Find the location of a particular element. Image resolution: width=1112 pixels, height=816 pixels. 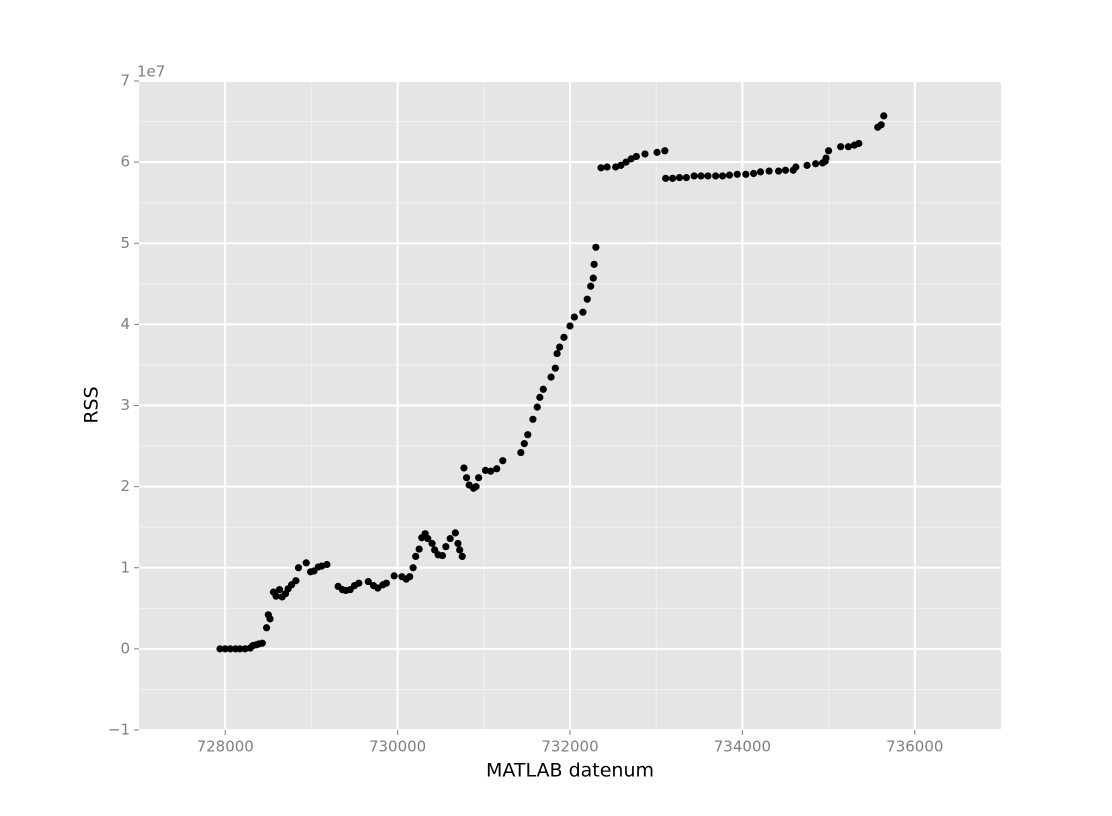

y-axis-title: RSS is located at coordinates (92, 404).